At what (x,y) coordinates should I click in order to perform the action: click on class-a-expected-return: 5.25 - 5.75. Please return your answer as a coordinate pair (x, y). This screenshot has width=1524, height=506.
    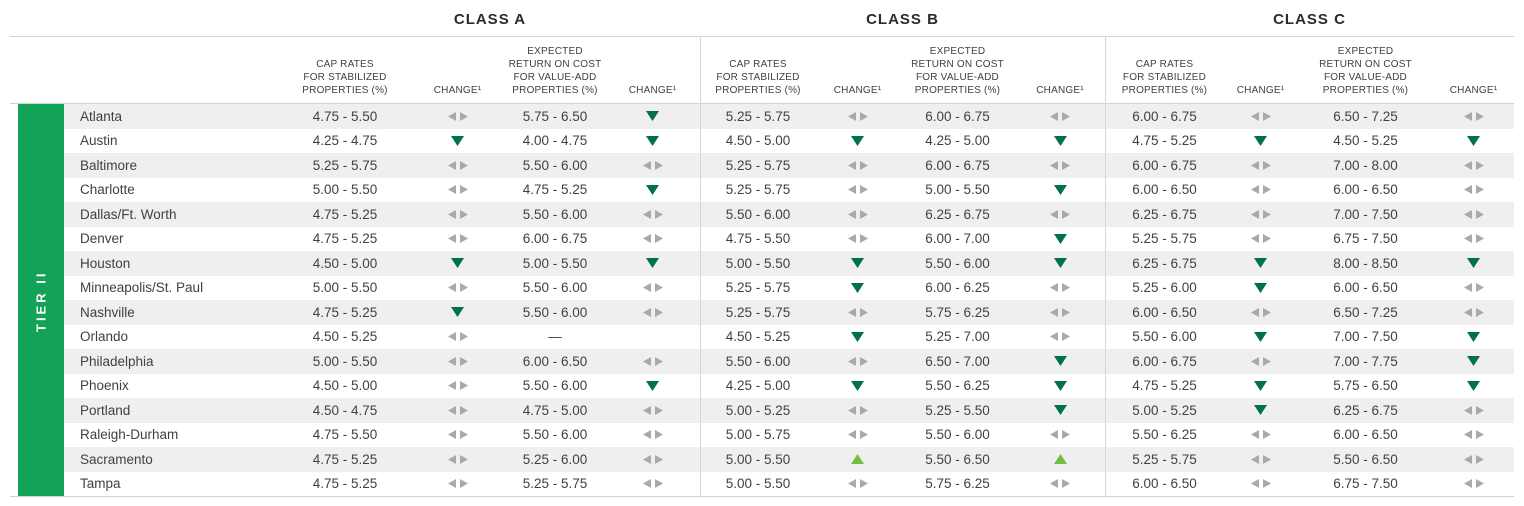
    Looking at the image, I should click on (555, 484).